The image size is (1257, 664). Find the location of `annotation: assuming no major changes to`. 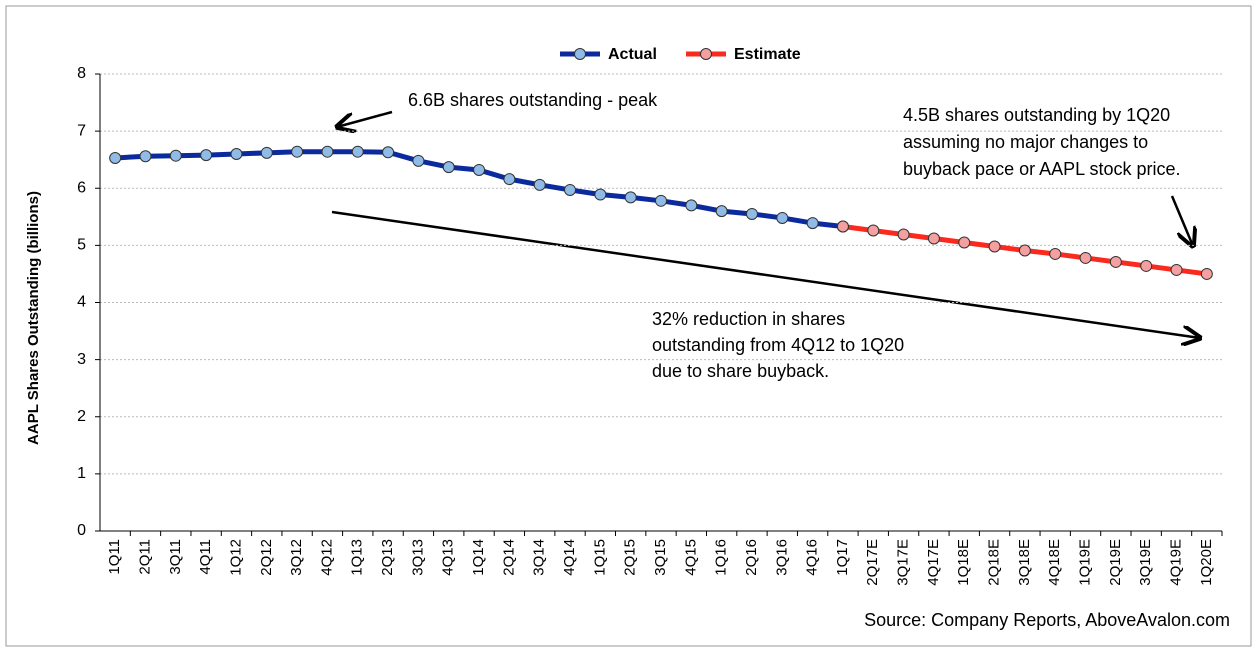

annotation: assuming no major changes to is located at coordinates (1025, 142).